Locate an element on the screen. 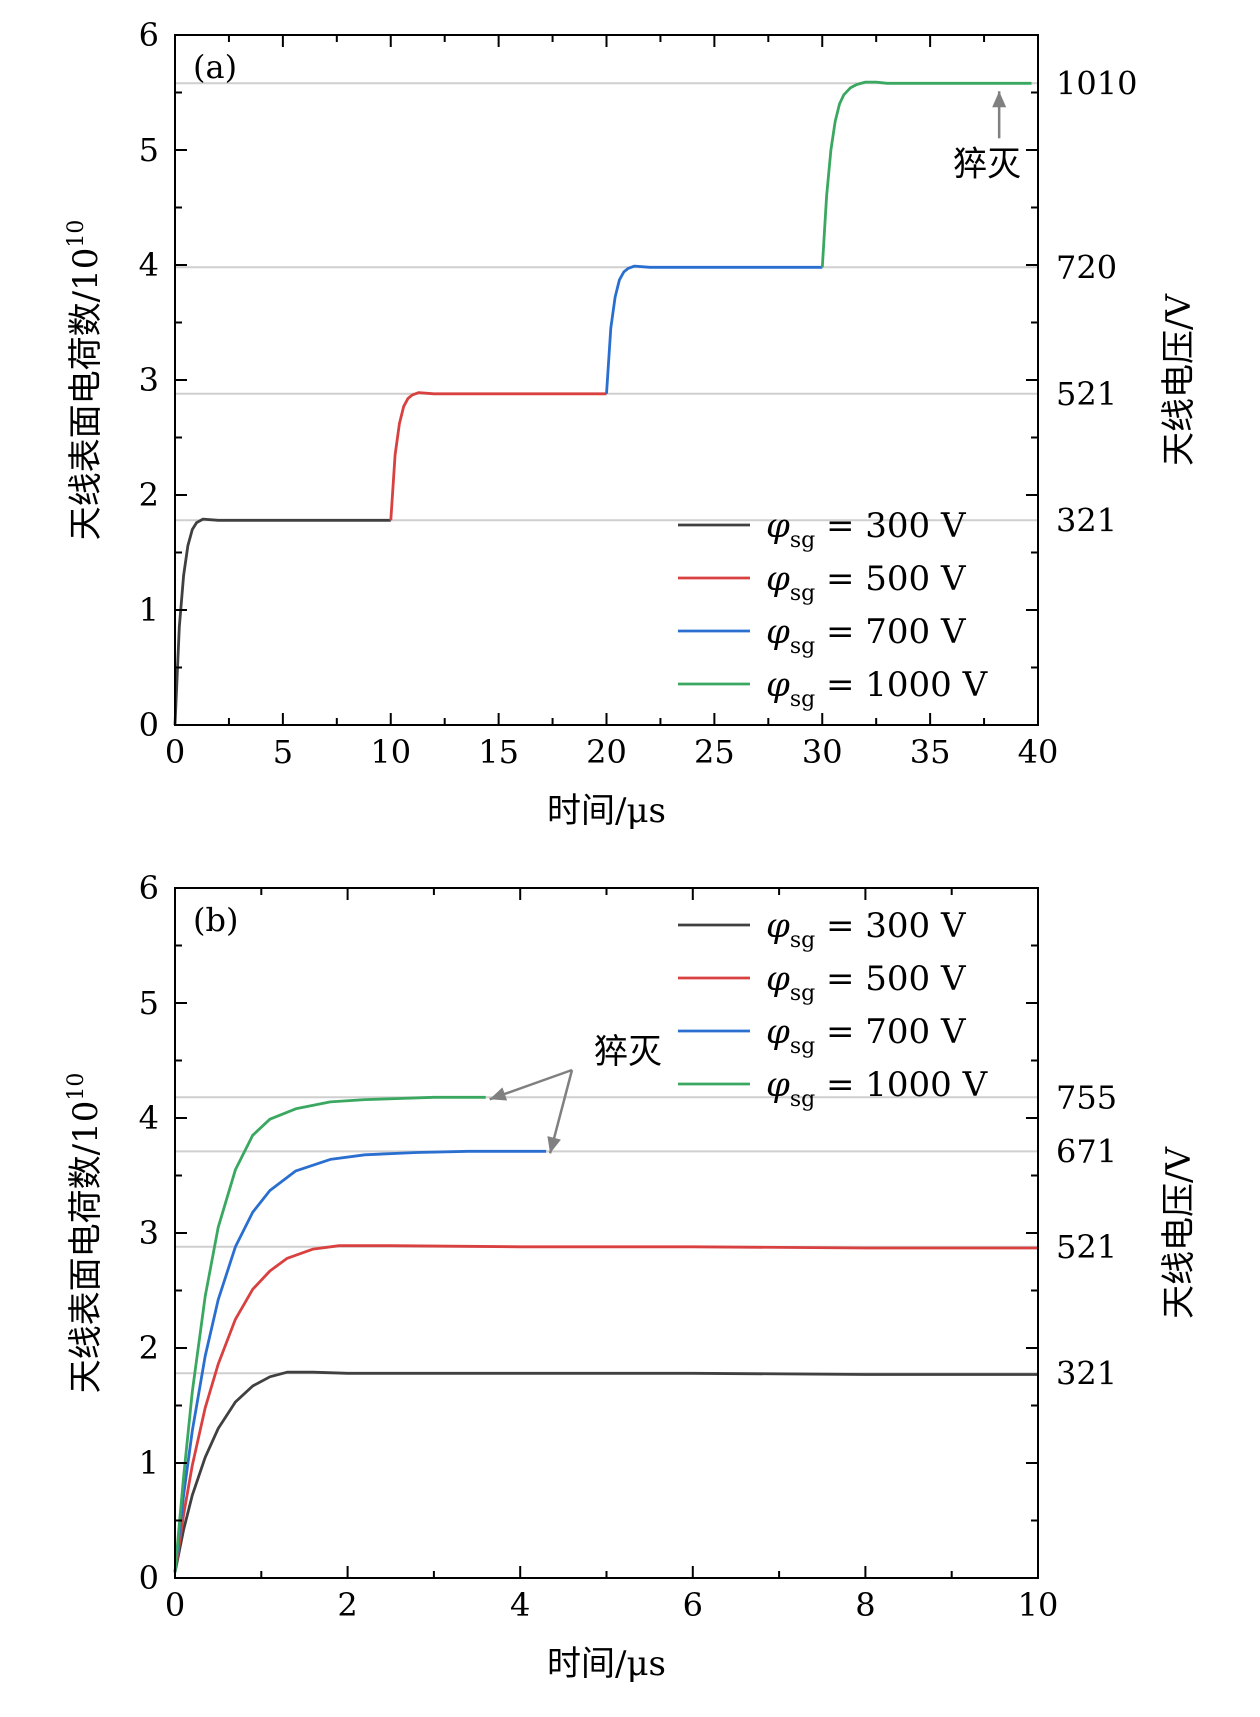  x-tick-label: 15 is located at coordinates (498, 752).